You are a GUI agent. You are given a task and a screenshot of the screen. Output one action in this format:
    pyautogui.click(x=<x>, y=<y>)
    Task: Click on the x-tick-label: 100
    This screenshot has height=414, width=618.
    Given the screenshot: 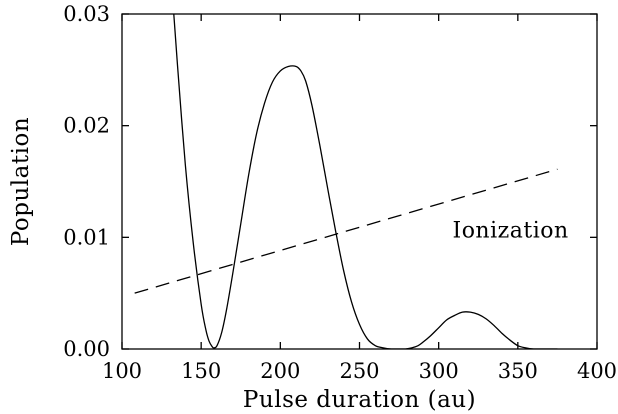 What is the action you would take?
    pyautogui.click(x=122, y=371)
    